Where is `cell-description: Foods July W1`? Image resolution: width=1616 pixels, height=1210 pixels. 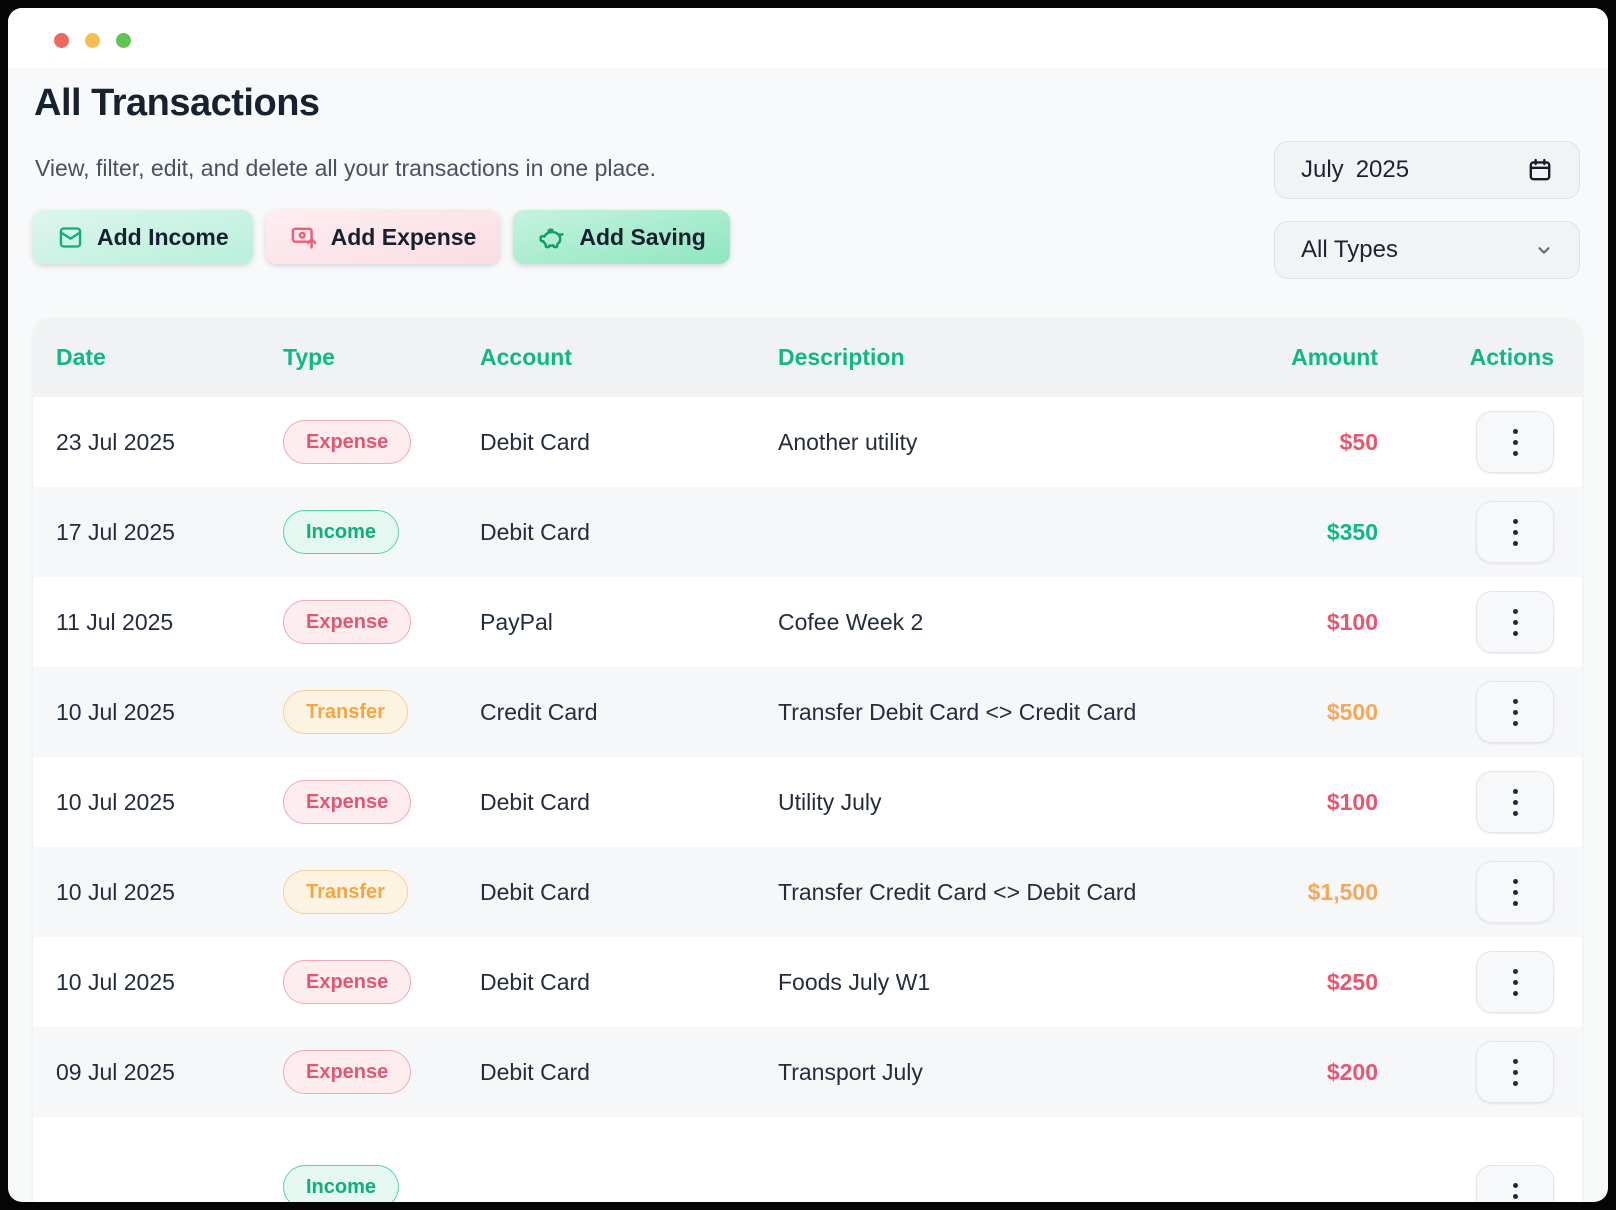
cell-description: Foods July W1 is located at coordinates (854, 981).